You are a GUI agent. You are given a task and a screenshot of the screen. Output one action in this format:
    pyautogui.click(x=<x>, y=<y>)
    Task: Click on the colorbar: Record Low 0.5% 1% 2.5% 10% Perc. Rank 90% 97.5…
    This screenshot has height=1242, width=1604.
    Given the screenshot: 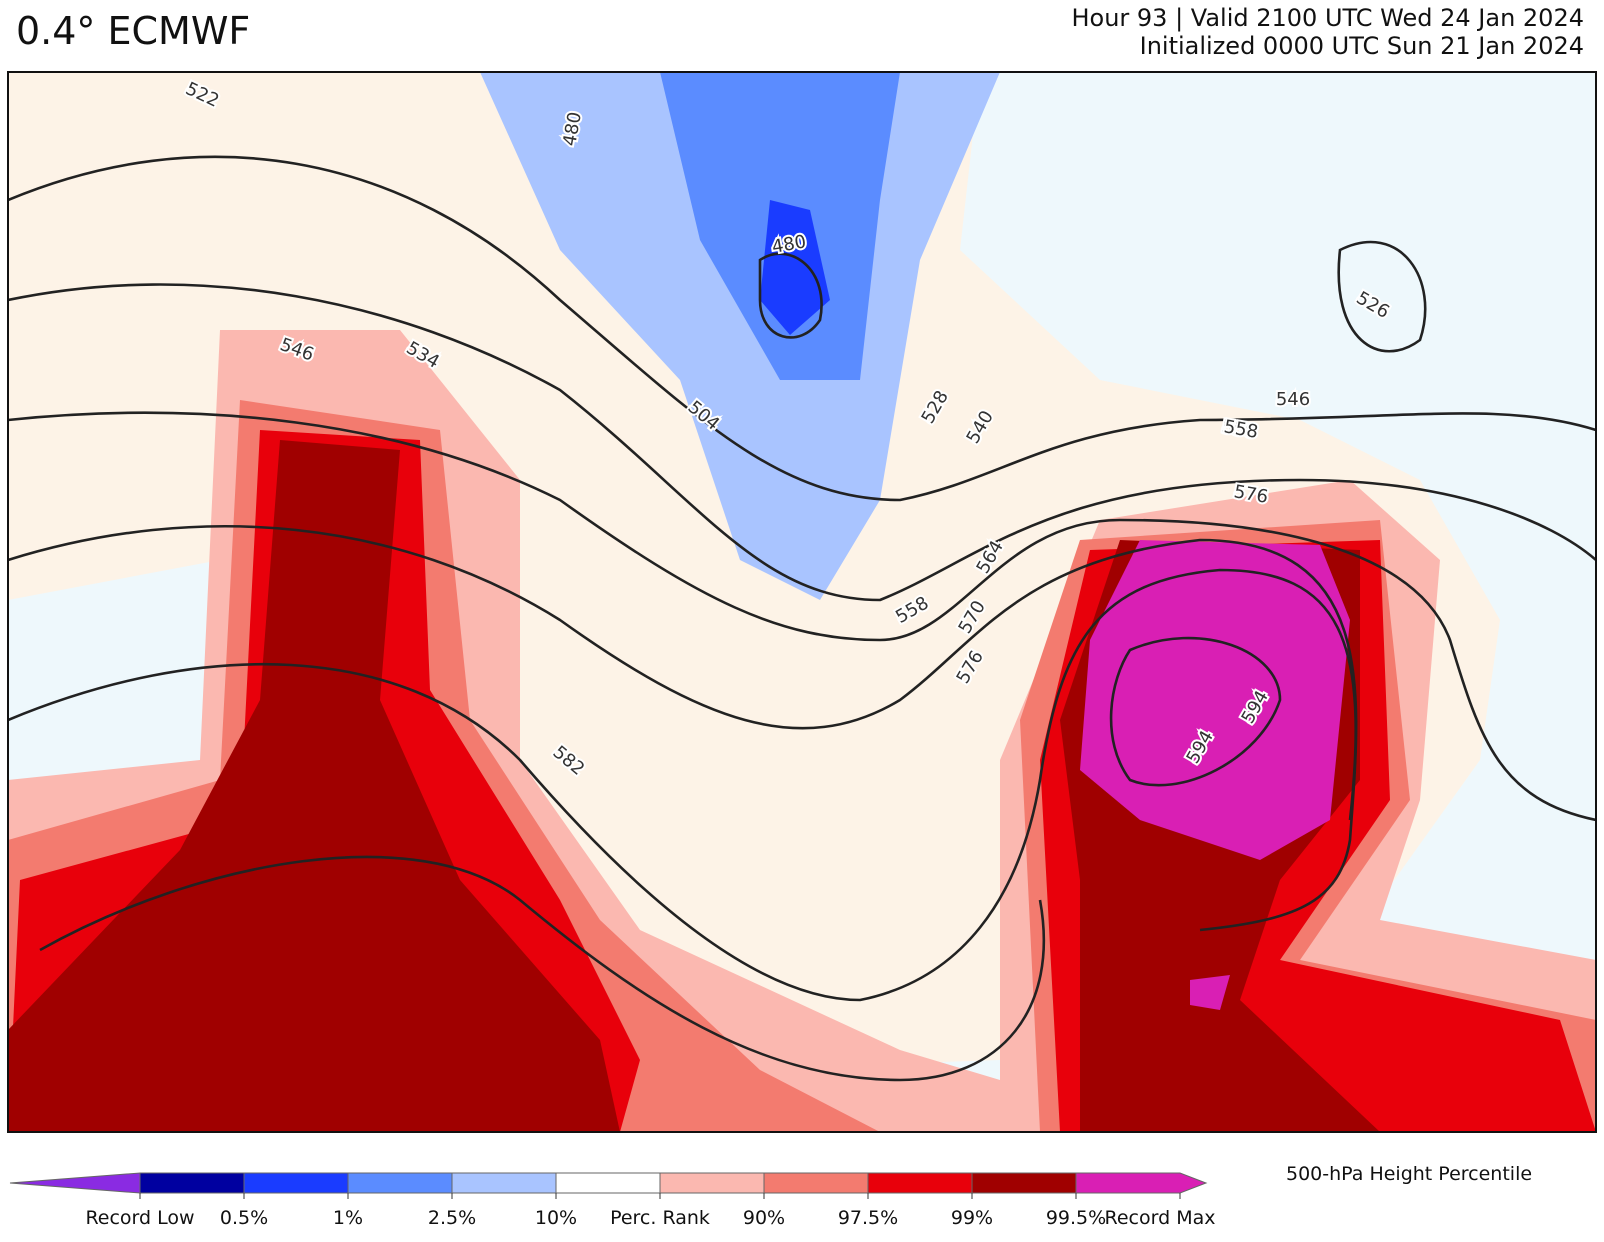 What is the action you would take?
    pyautogui.click(x=770, y=1196)
    